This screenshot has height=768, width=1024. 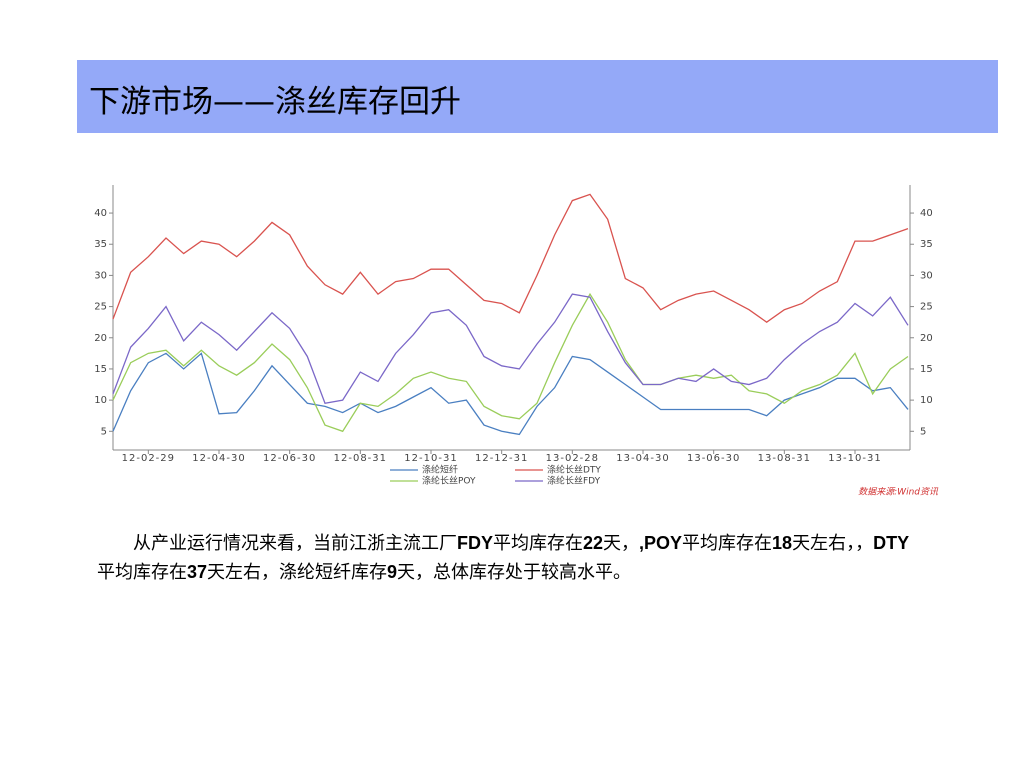 What do you see at coordinates (475, 543) in the screenshot?
I see `text-run: FDY` at bounding box center [475, 543].